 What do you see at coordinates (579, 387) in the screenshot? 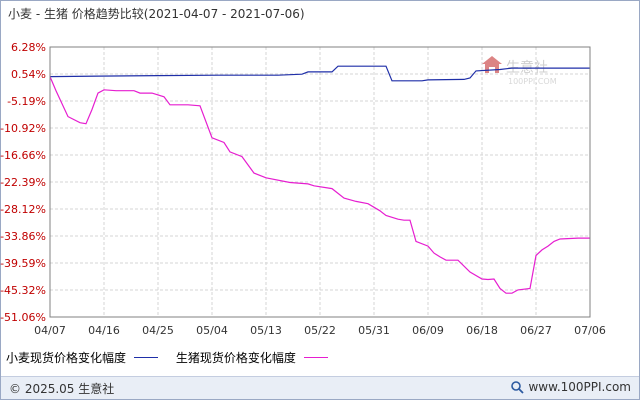
I see `site-url: www.100PPI.com` at bounding box center [579, 387].